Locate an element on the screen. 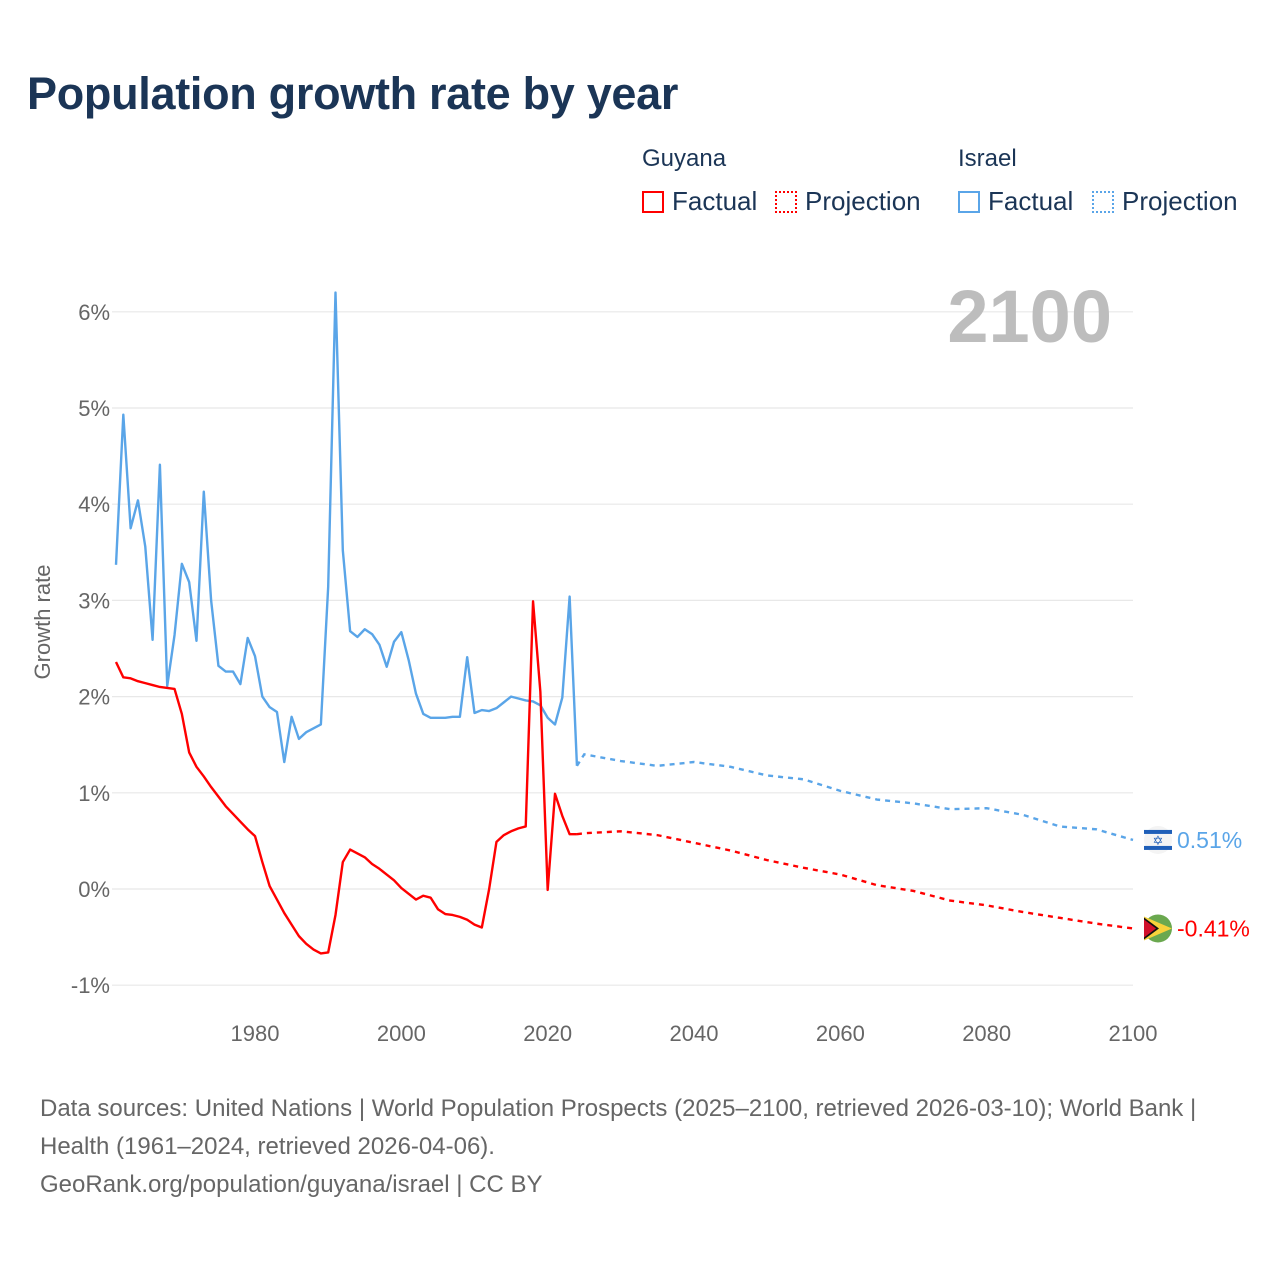  y-tick-label: 6% is located at coordinates (94, 312).